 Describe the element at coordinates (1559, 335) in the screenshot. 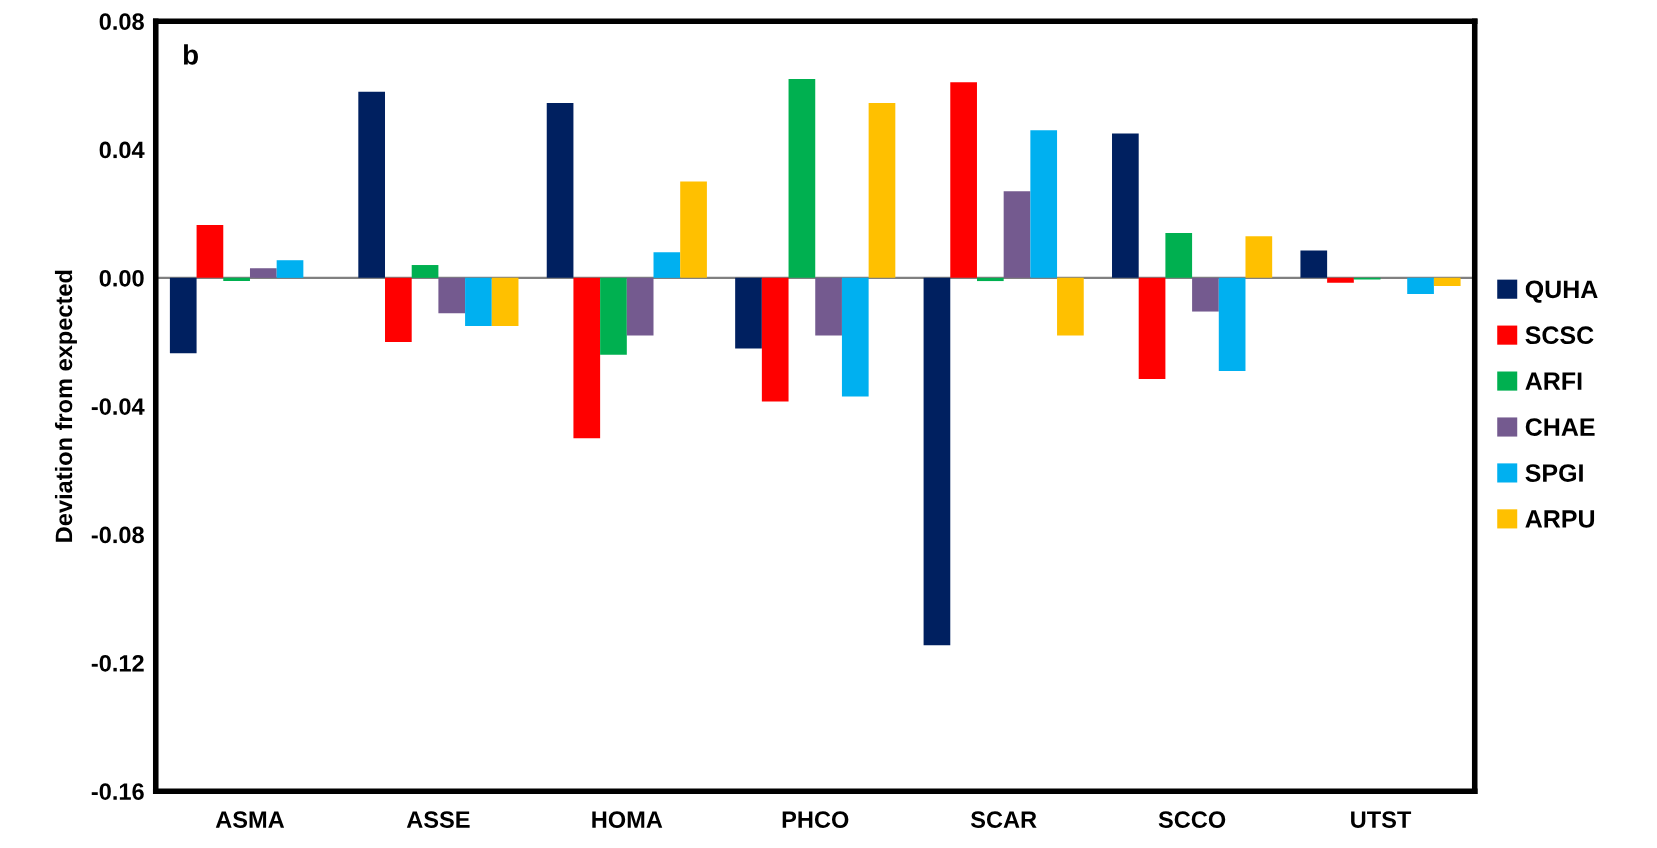

I see `legend-label: SCSC` at that location.